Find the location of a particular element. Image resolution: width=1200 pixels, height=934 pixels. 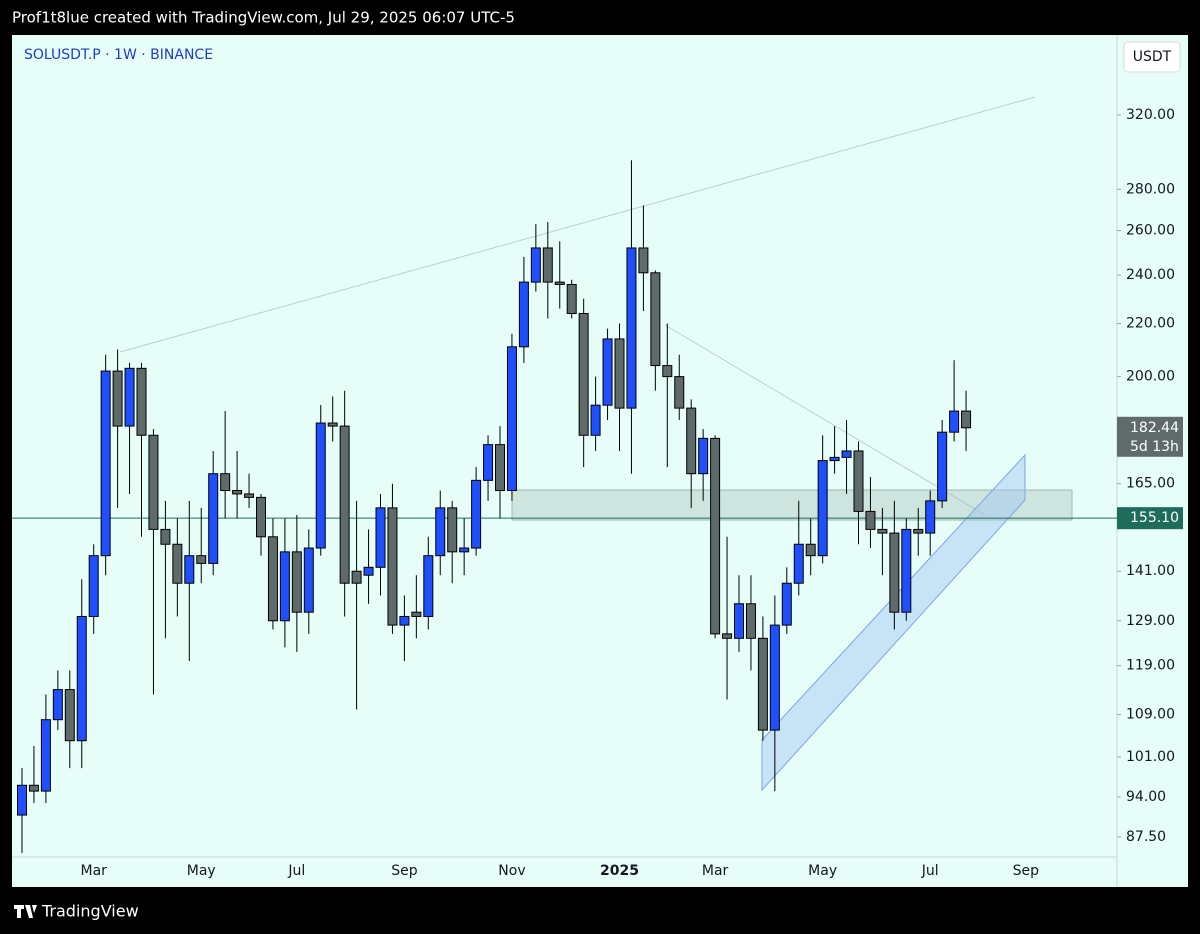

x-tick-label: Nov is located at coordinates (511, 871).